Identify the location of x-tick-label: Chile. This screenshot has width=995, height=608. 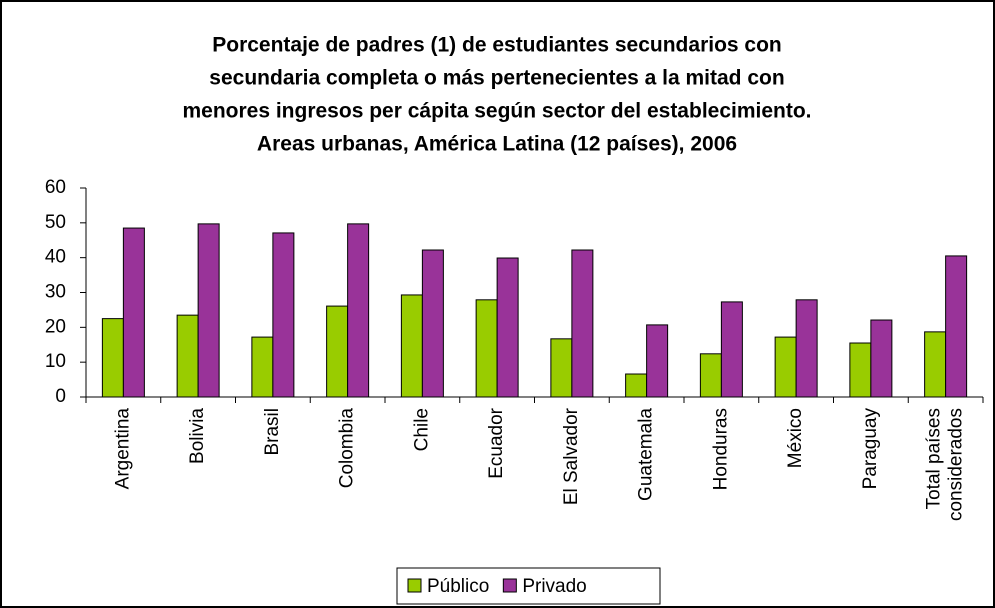
(421, 429).